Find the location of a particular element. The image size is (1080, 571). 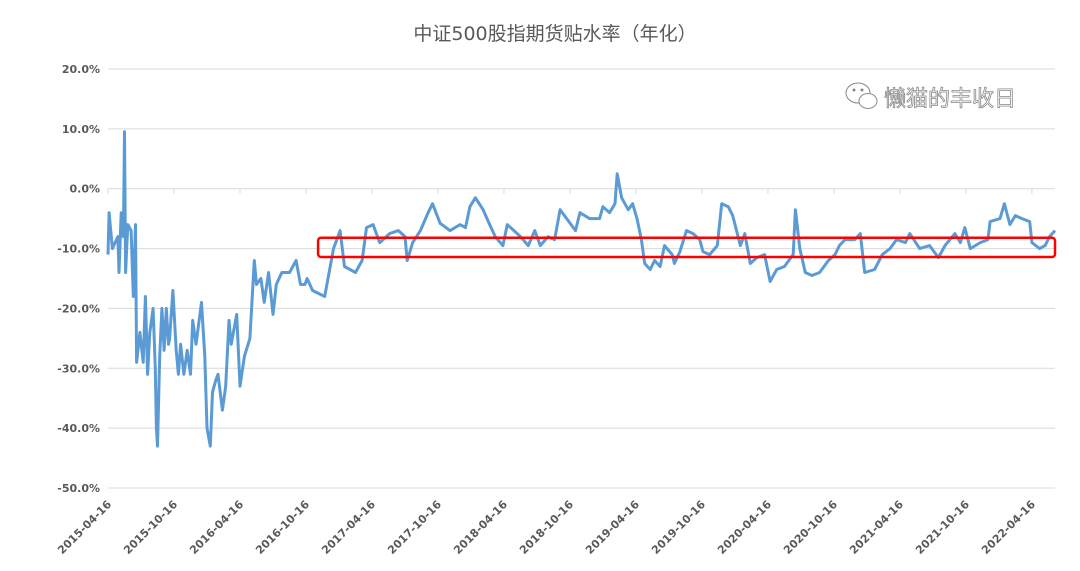

x-tick-label: 2017-10-16 is located at coordinates (414, 527).